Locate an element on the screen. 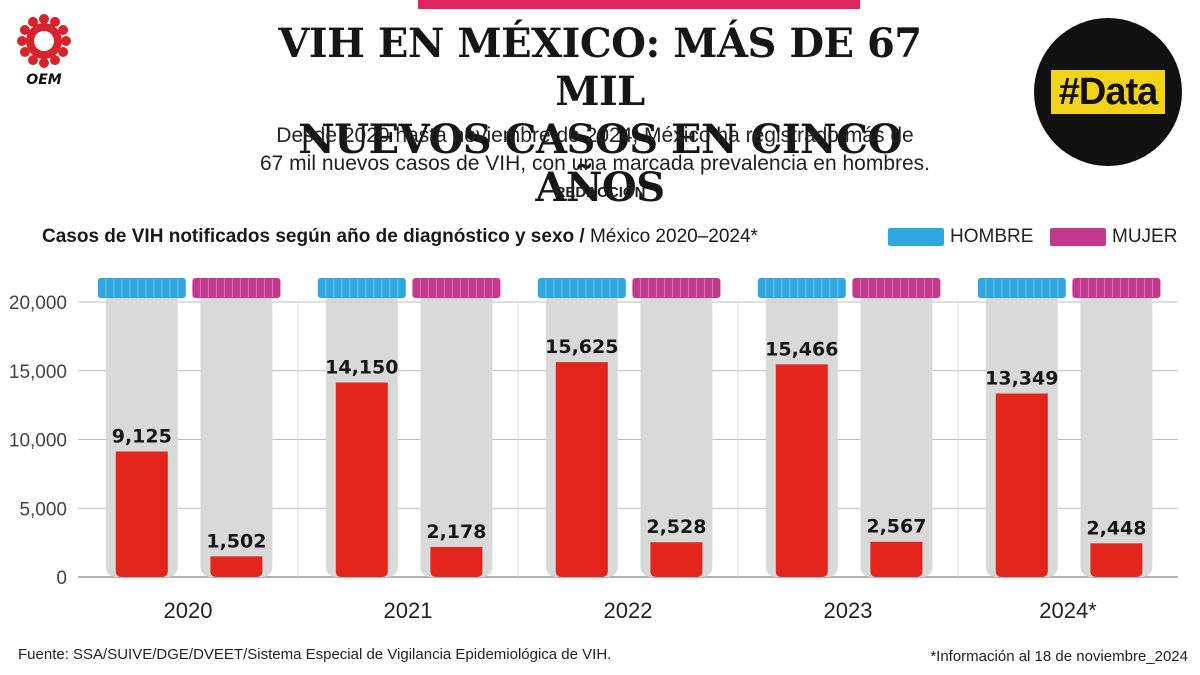  byline: REDACCIÓN is located at coordinates (600, 192).